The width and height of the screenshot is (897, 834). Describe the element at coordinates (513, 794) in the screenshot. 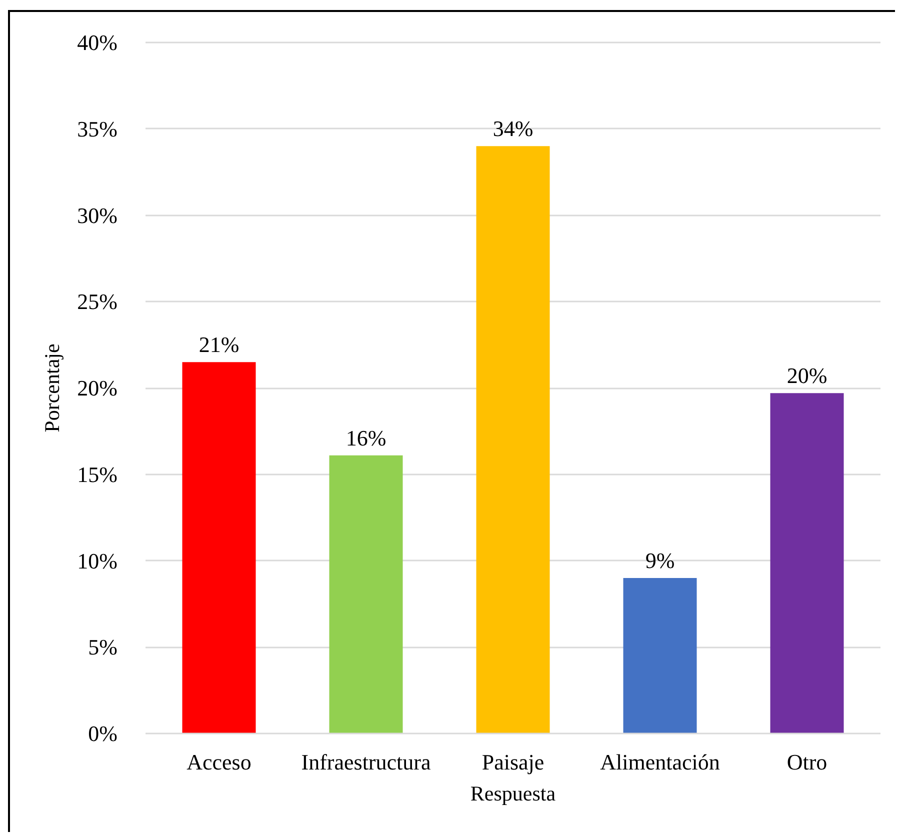

I see `x-axis-title: Respuesta` at that location.